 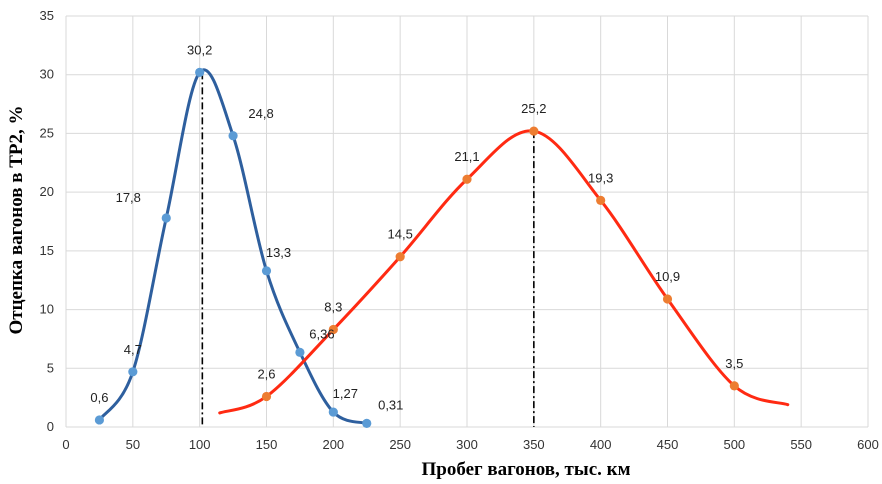 What do you see at coordinates (600, 177) in the screenshot?
I see `data-label: 19,3` at bounding box center [600, 177].